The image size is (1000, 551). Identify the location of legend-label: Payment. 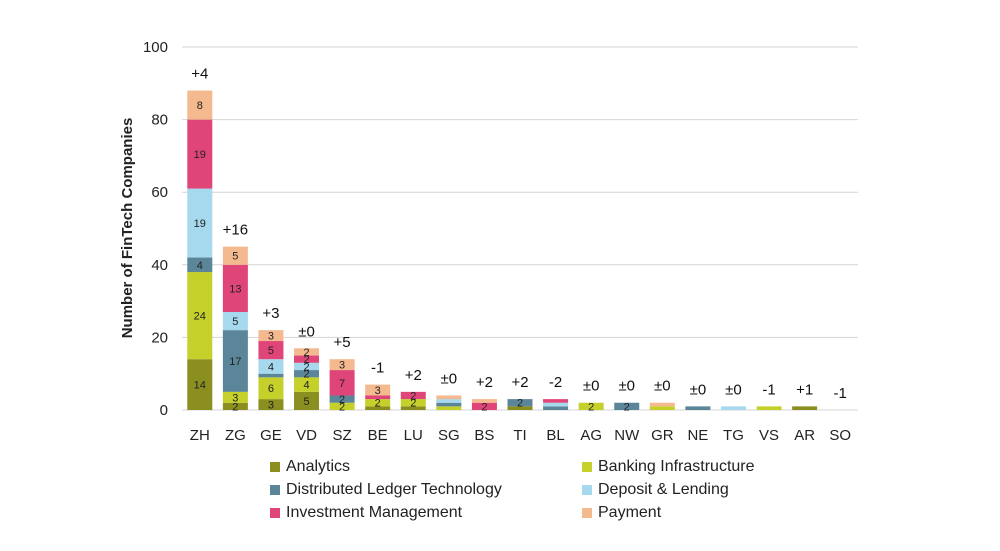
(630, 512).